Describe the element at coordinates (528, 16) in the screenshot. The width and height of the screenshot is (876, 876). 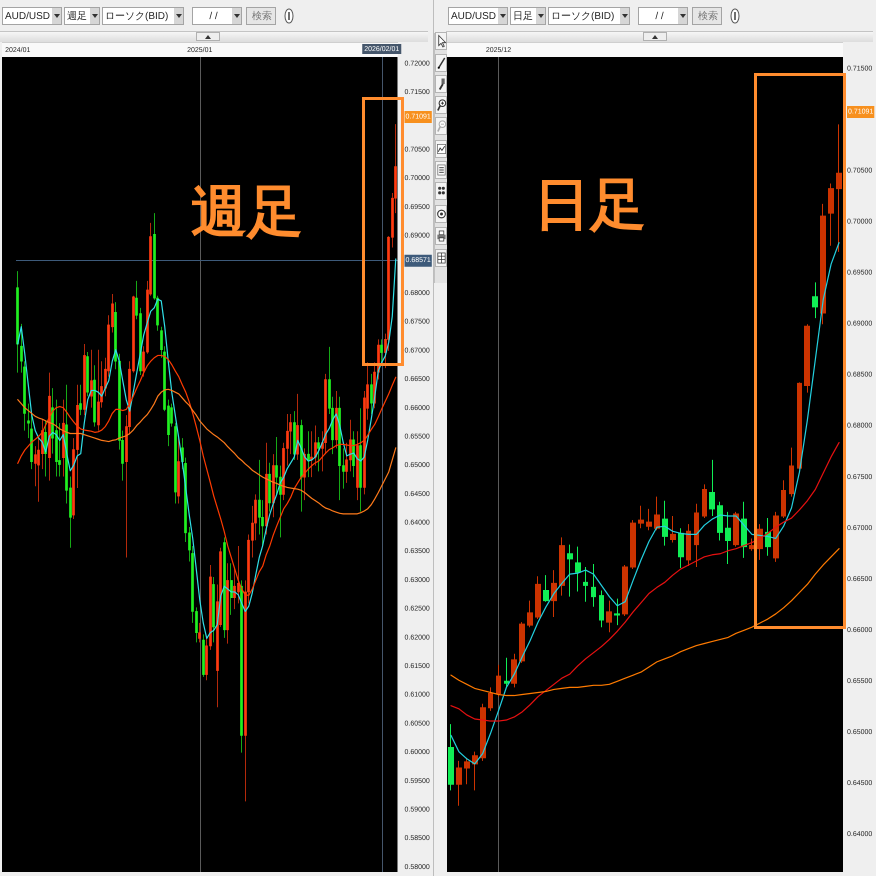
I see `timeframe-dropdown: 日足` at that location.